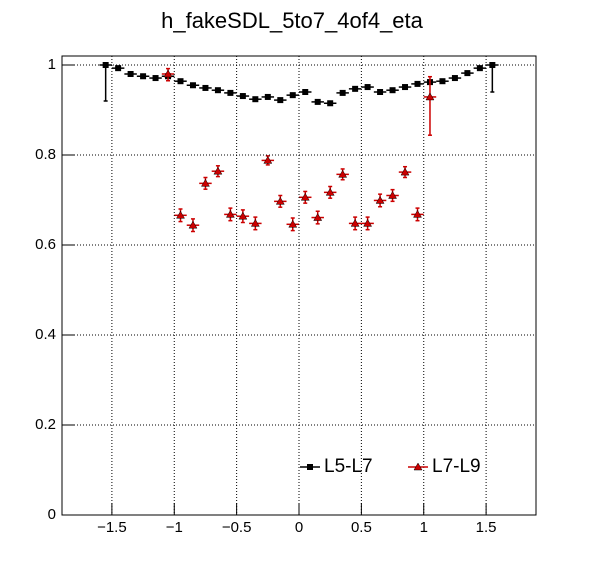 This screenshot has height=572, width=596. What do you see at coordinates (174, 527) in the screenshot?
I see `x-tick-label: −1` at bounding box center [174, 527].